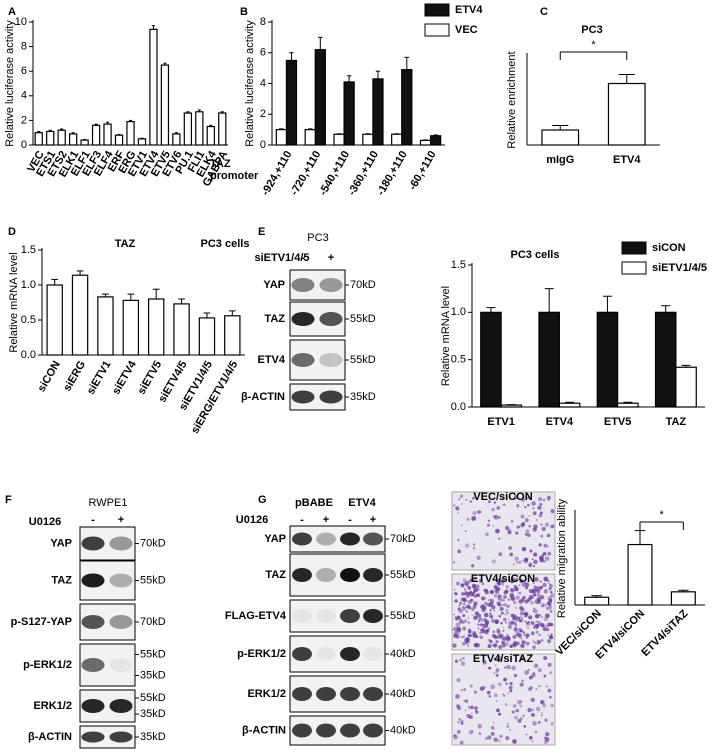  Describe the element at coordinates (317, 238) in the screenshot. I see `blot-title: PC3` at that location.